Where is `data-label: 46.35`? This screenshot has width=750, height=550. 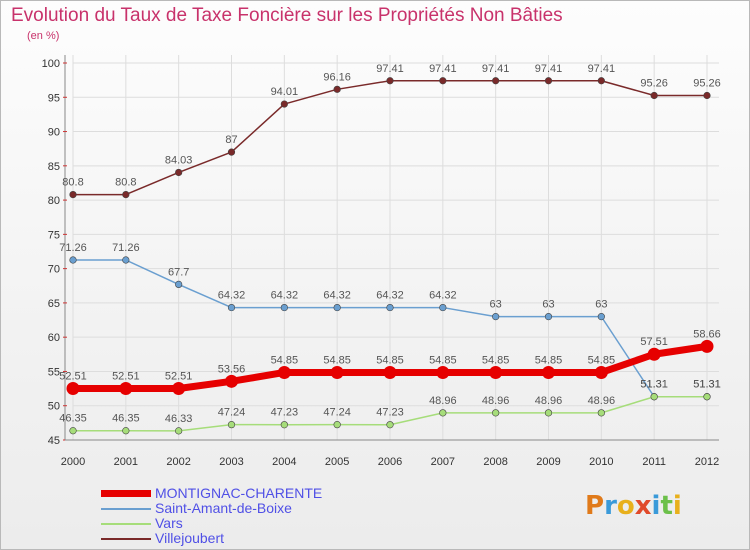
data-label: 46.35 is located at coordinates (126, 419).